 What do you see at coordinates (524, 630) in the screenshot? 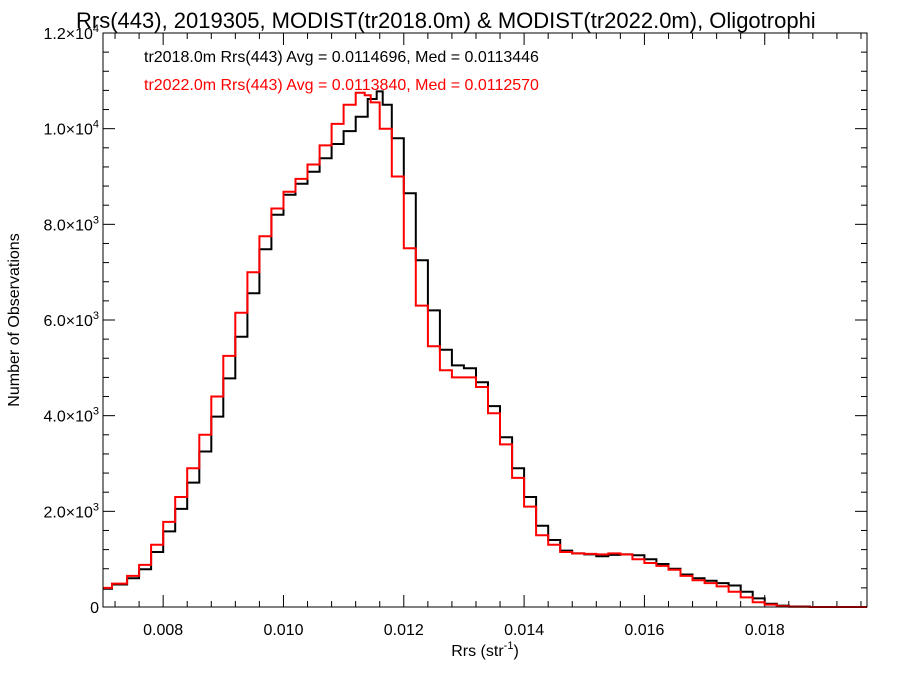
I see `x-tick-label: 0.014` at bounding box center [524, 630].